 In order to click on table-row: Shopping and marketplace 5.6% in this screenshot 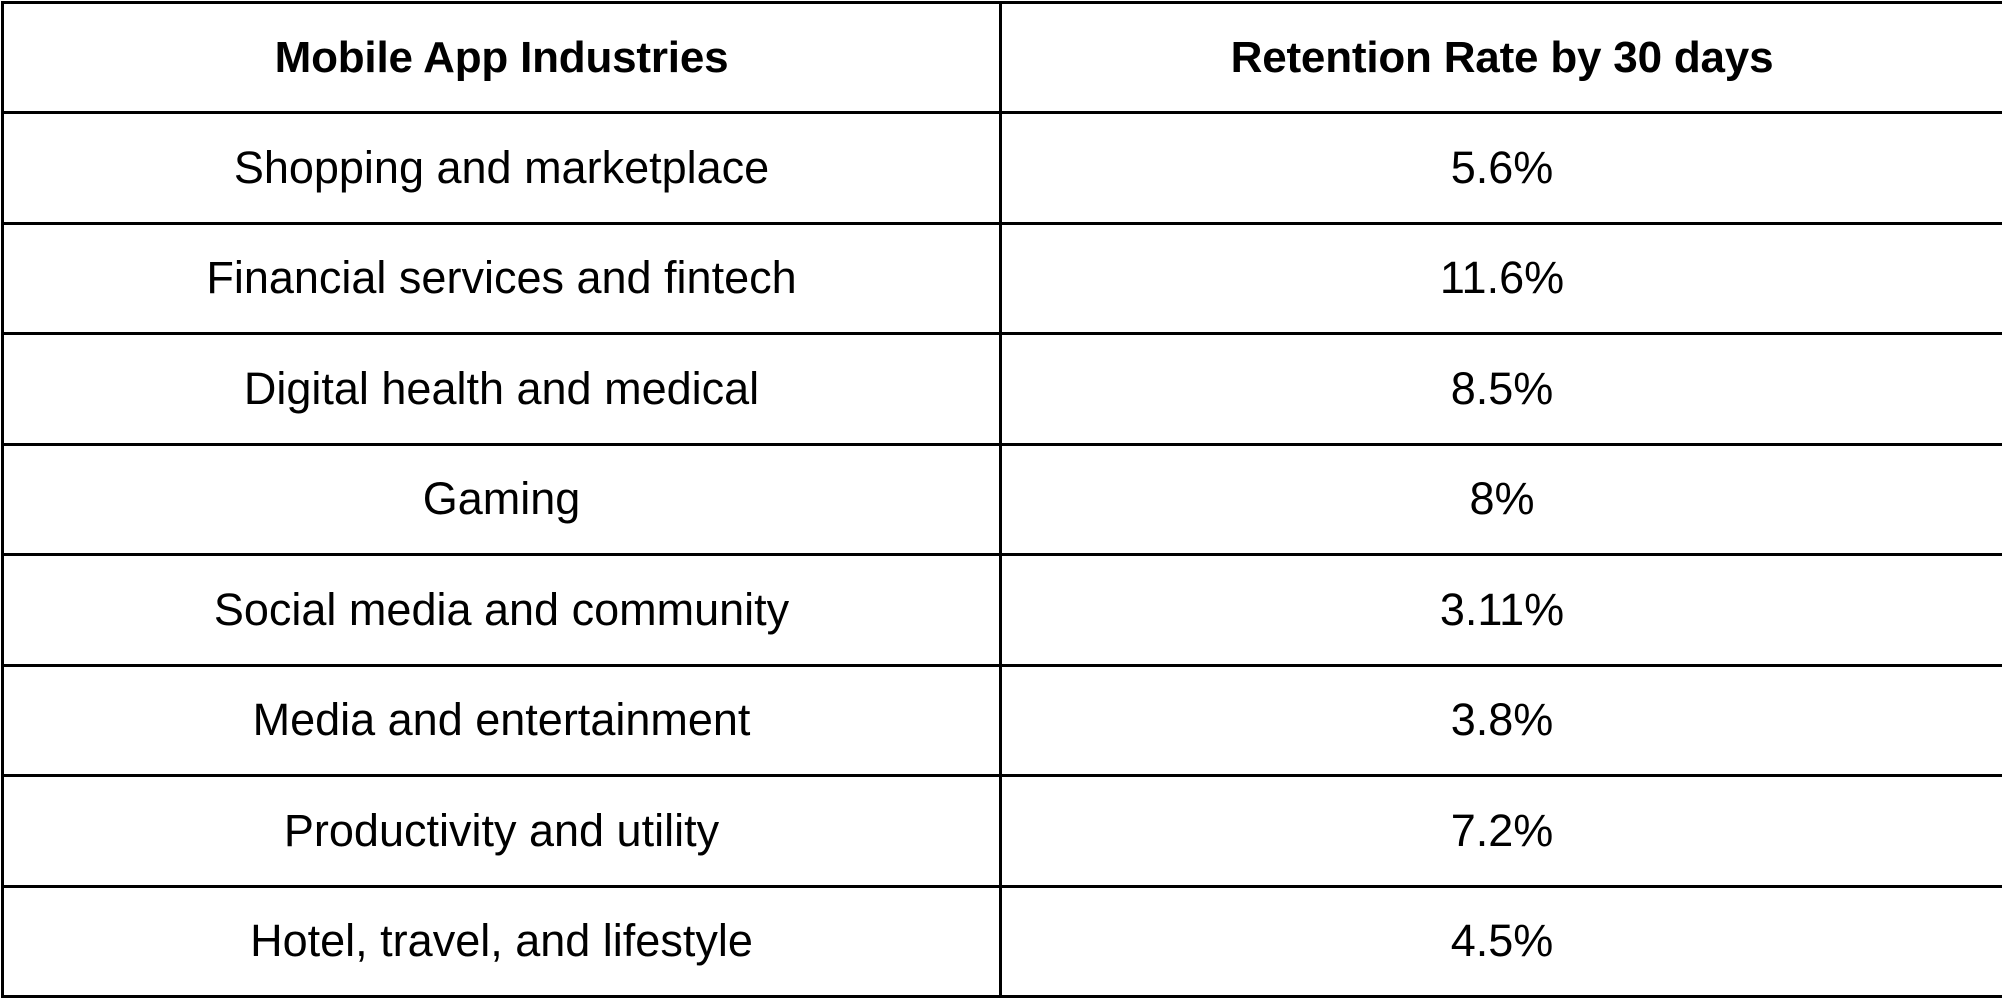, I will do `click(1001, 168)`.